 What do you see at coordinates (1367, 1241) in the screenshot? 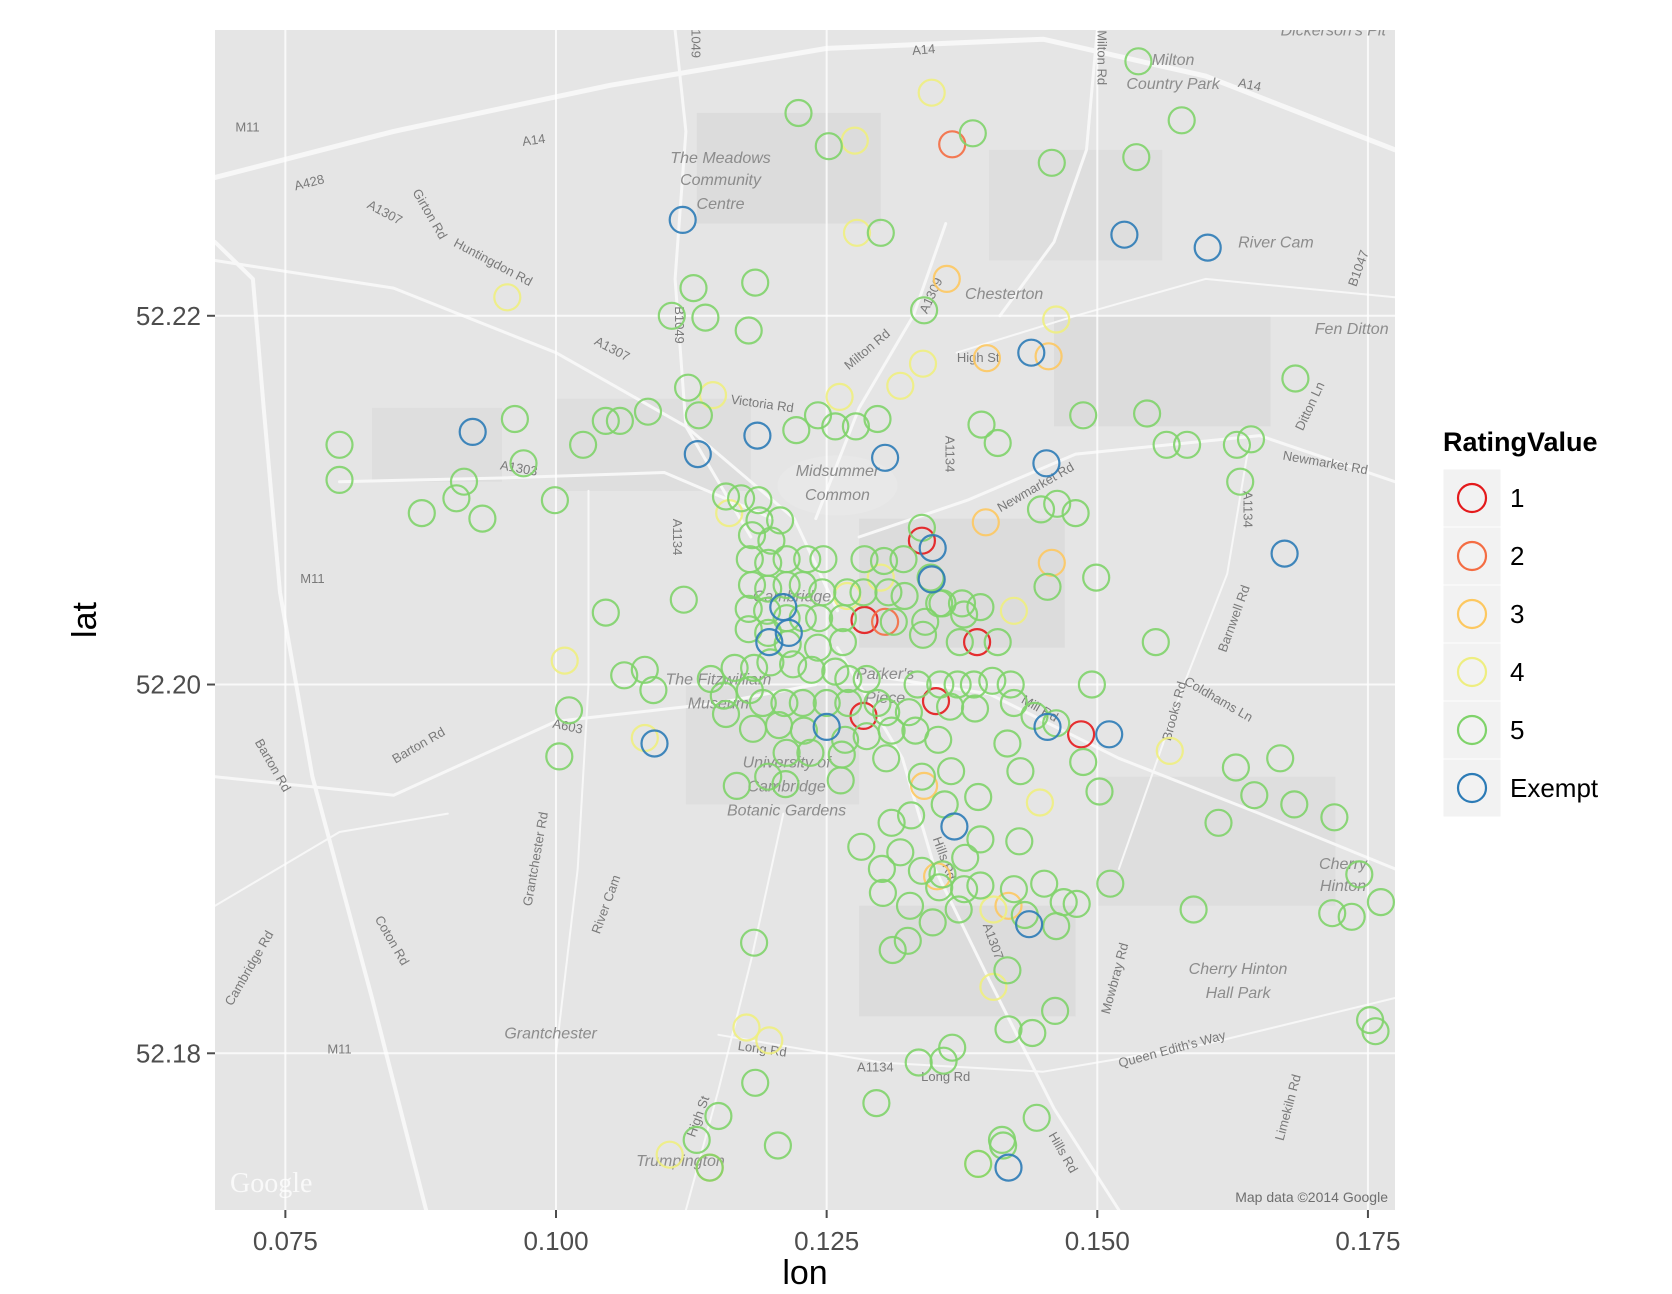
I see `x-tick-label: 0.175` at bounding box center [1367, 1241].